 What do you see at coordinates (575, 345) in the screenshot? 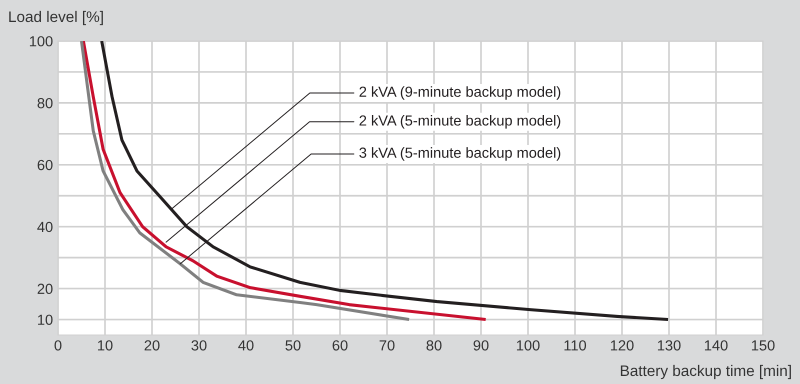
I see `x-tick-label: 110` at bounding box center [575, 345].